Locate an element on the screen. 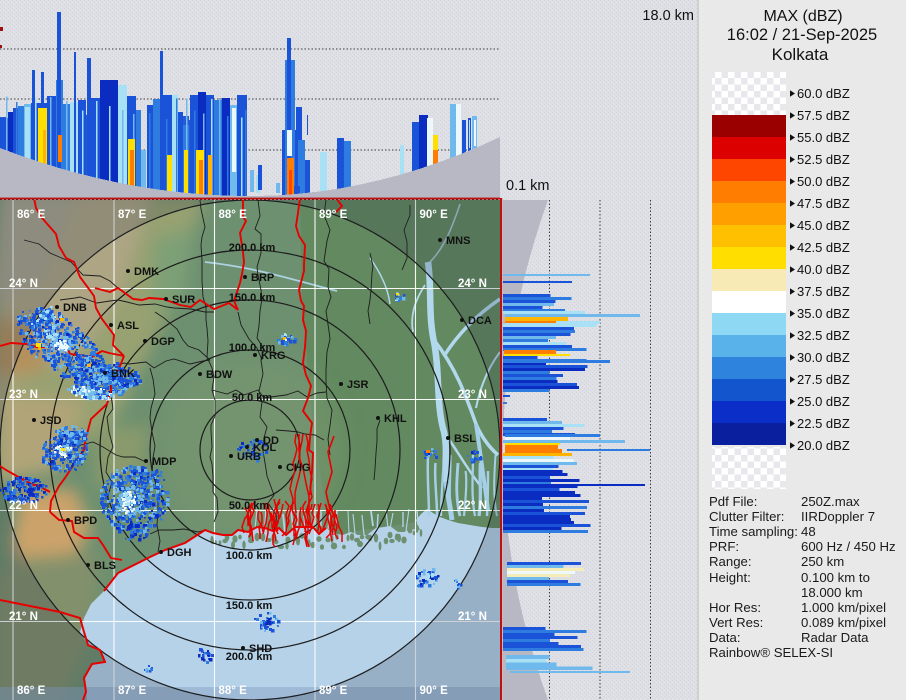 This screenshot has height=700, width=906. svg-text: Height: is located at coordinates (730, 577).